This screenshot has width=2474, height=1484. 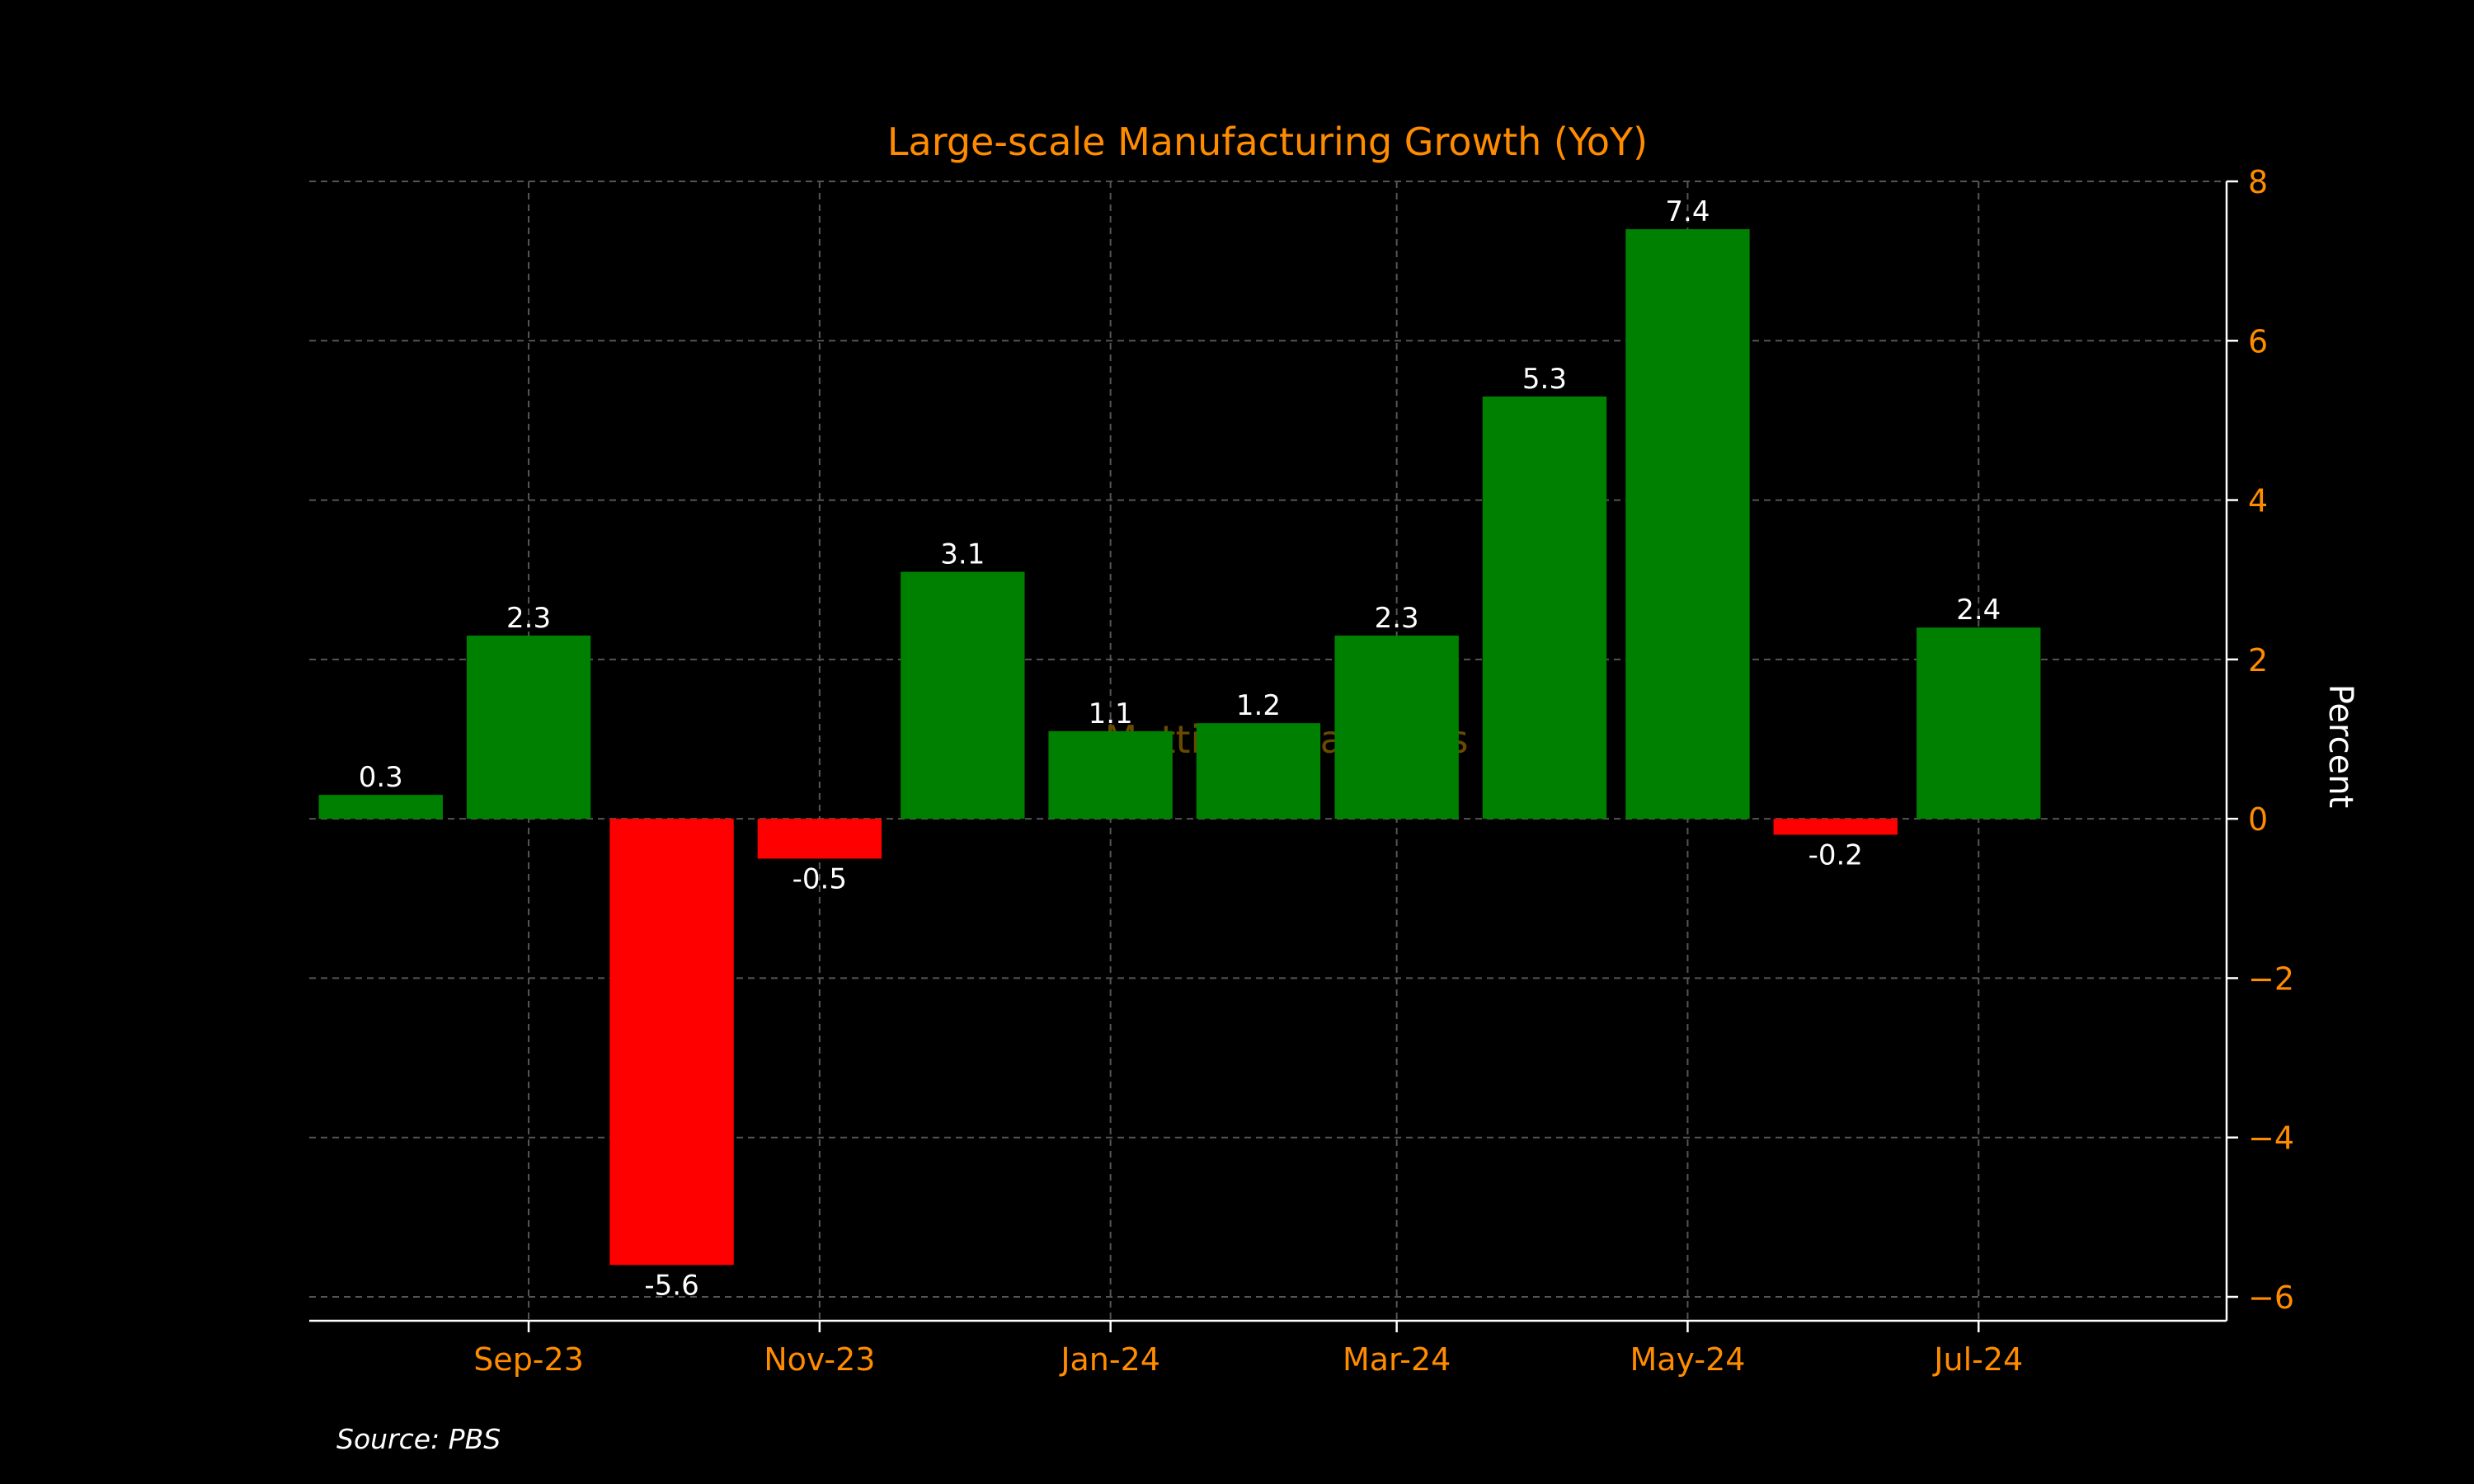 What do you see at coordinates (2271, 1138) in the screenshot?
I see `y-tick-label: −4` at bounding box center [2271, 1138].